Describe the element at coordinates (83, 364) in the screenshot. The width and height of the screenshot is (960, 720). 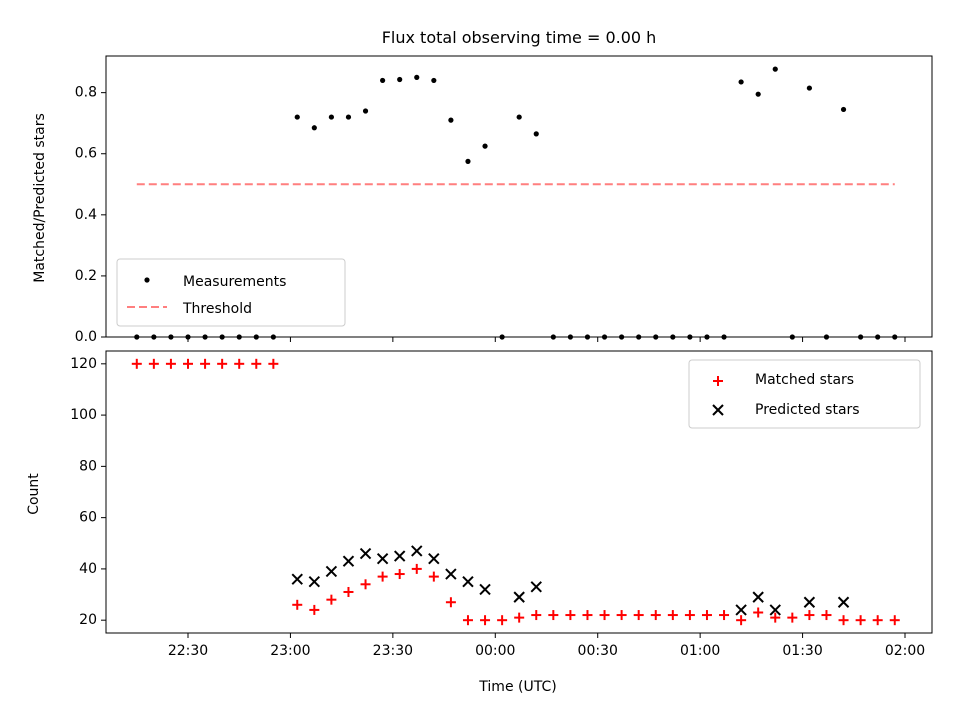
I see `bottom-y-tick-label: 120` at that location.